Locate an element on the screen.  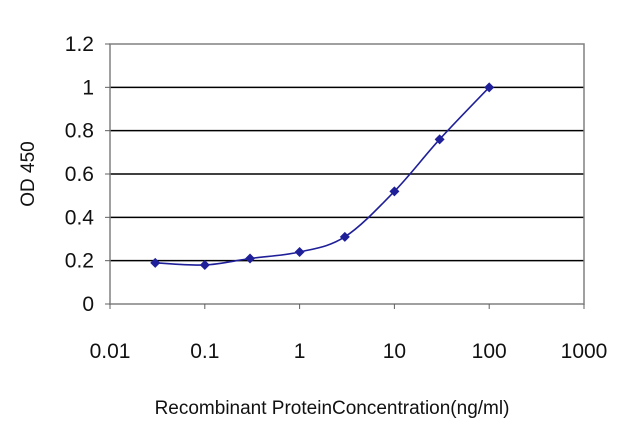
y-tick-label: 0.2 is located at coordinates (79, 261).